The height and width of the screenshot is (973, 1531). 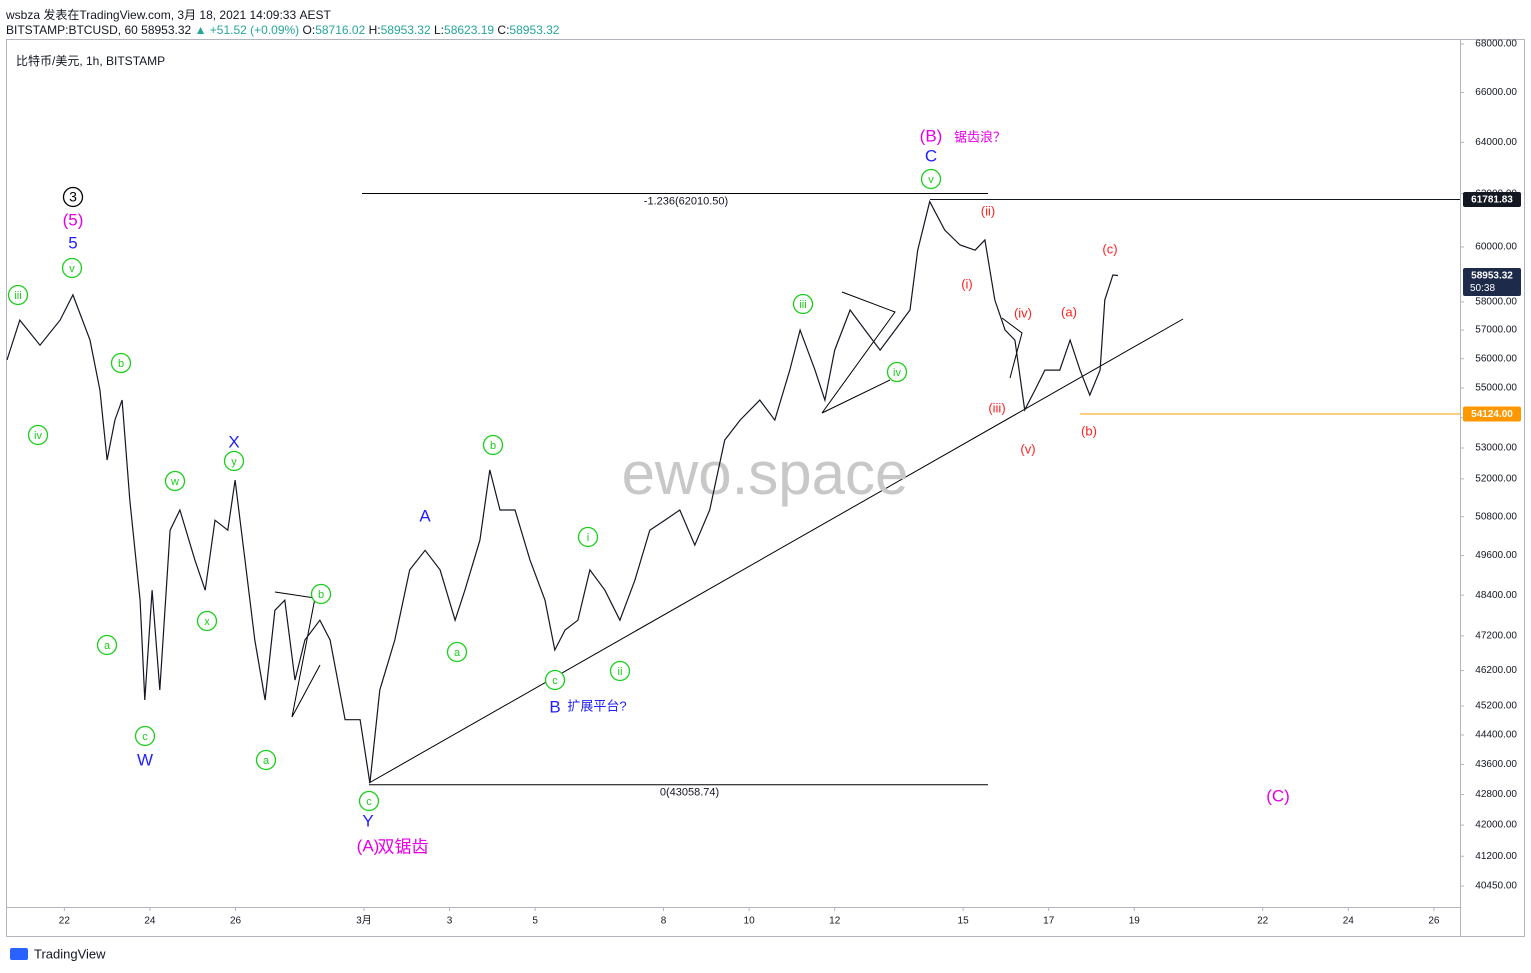 What do you see at coordinates (750, 921) in the screenshot?
I see `x-tick-label: 10` at bounding box center [750, 921].